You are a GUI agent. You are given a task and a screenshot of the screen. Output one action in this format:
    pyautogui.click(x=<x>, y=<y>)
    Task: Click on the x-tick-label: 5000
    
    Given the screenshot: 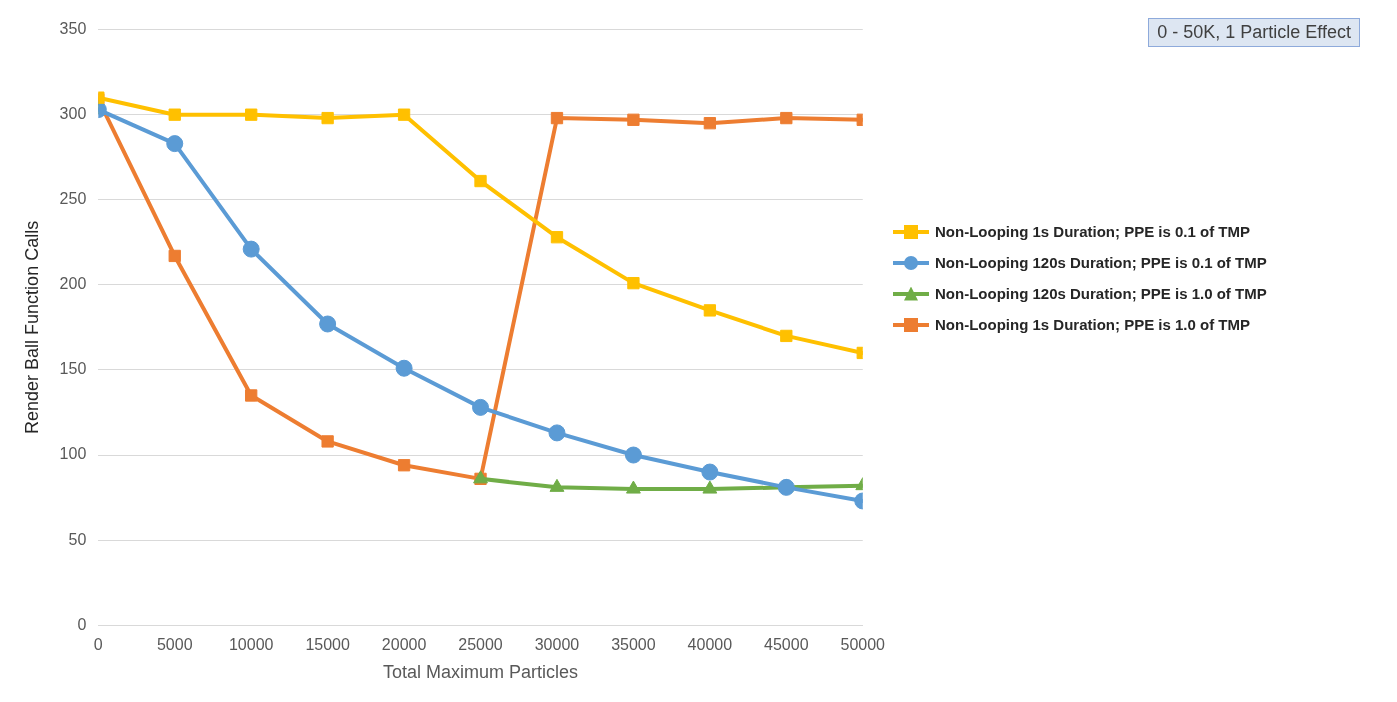 What is the action you would take?
    pyautogui.click(x=174, y=645)
    